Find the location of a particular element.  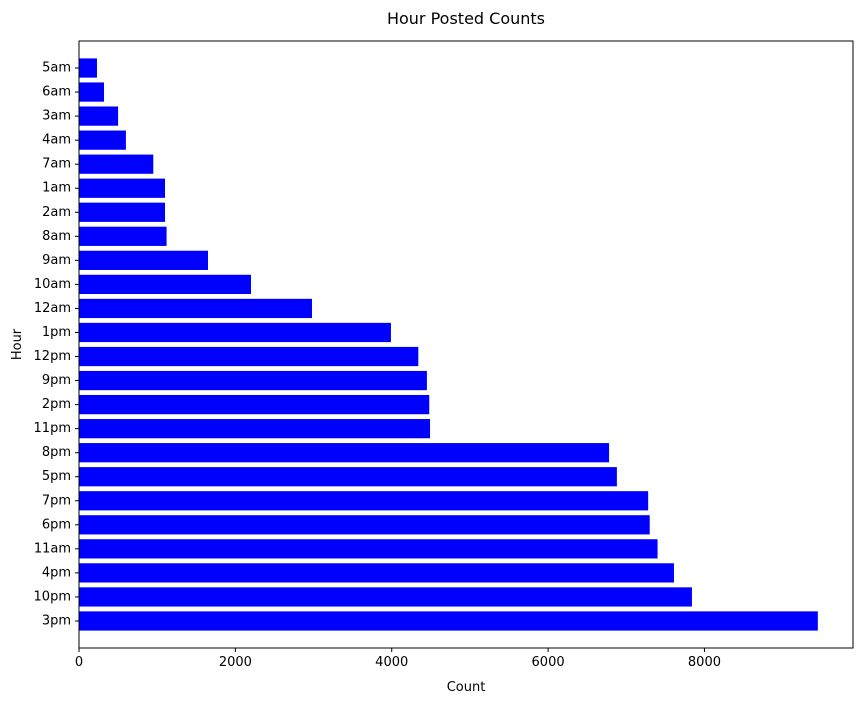

bar-6am is located at coordinates (92, 92).